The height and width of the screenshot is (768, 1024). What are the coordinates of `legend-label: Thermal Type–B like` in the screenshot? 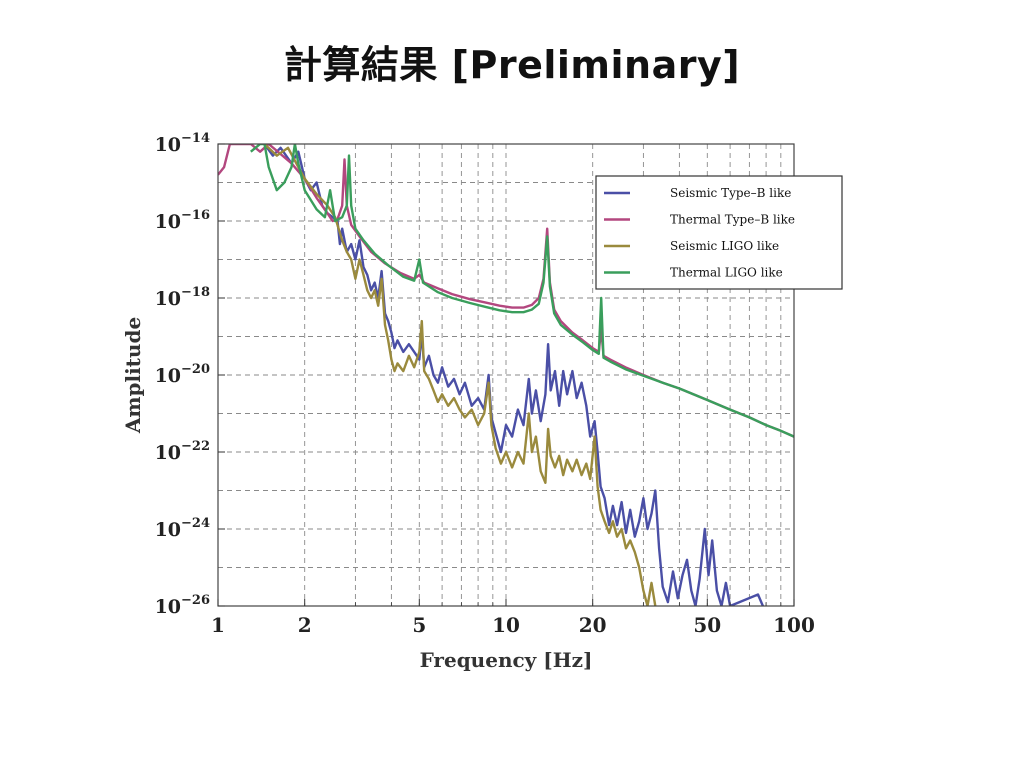 It's located at (732, 220).